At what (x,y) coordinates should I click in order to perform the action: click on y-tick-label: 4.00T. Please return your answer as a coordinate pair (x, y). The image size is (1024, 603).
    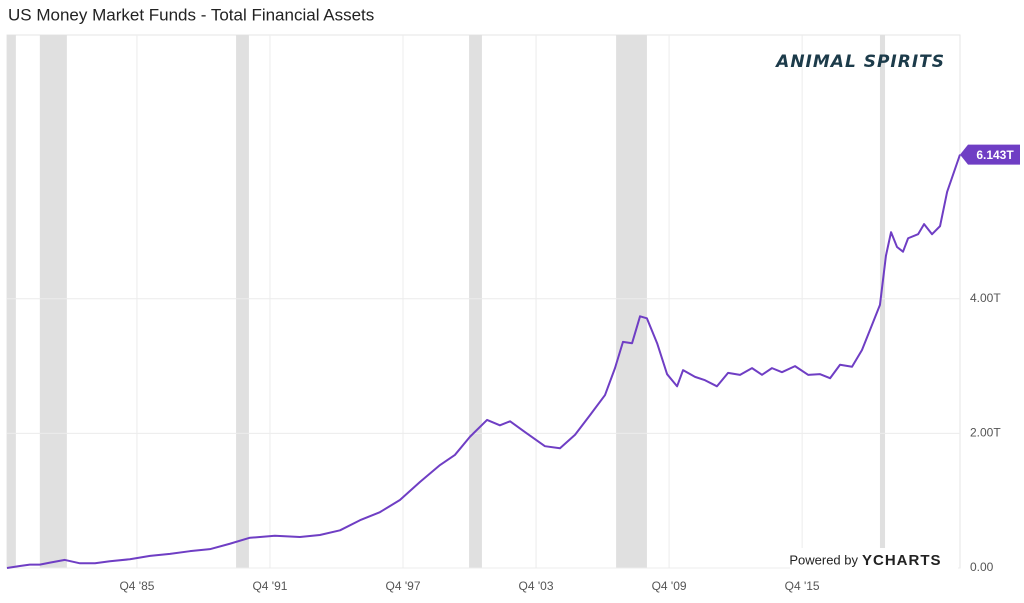
    Looking at the image, I should click on (985, 298).